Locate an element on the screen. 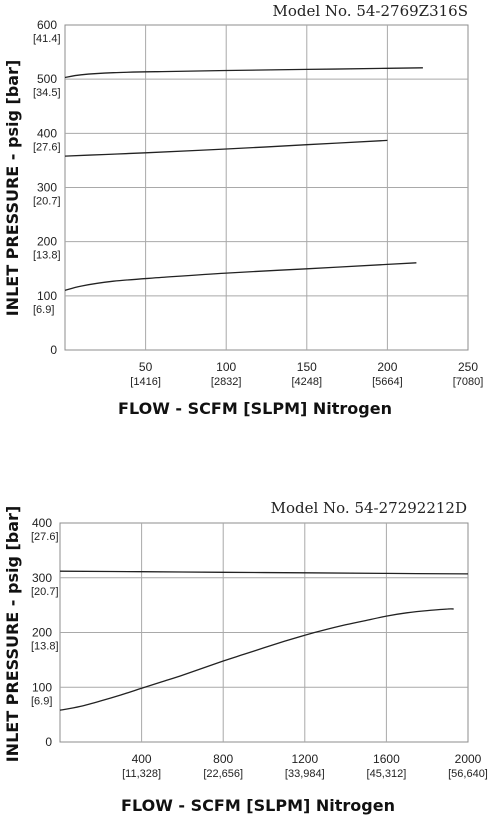  x-tick-sublabel: [33,984] is located at coordinates (305, 774).